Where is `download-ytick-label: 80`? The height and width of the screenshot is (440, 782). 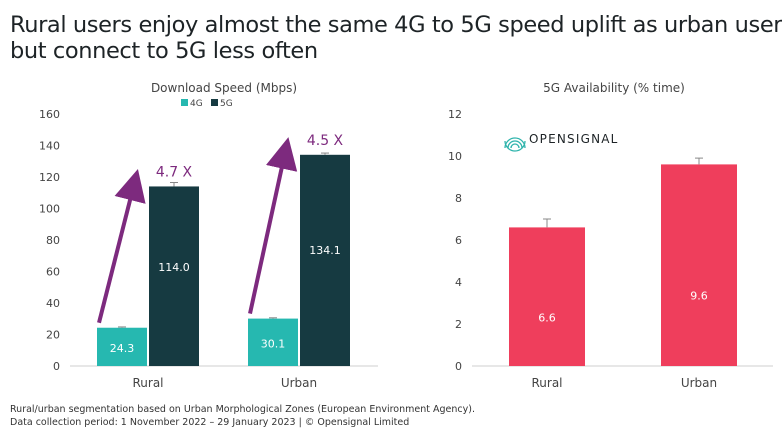 download-ytick-label: 80 is located at coordinates (53, 240).